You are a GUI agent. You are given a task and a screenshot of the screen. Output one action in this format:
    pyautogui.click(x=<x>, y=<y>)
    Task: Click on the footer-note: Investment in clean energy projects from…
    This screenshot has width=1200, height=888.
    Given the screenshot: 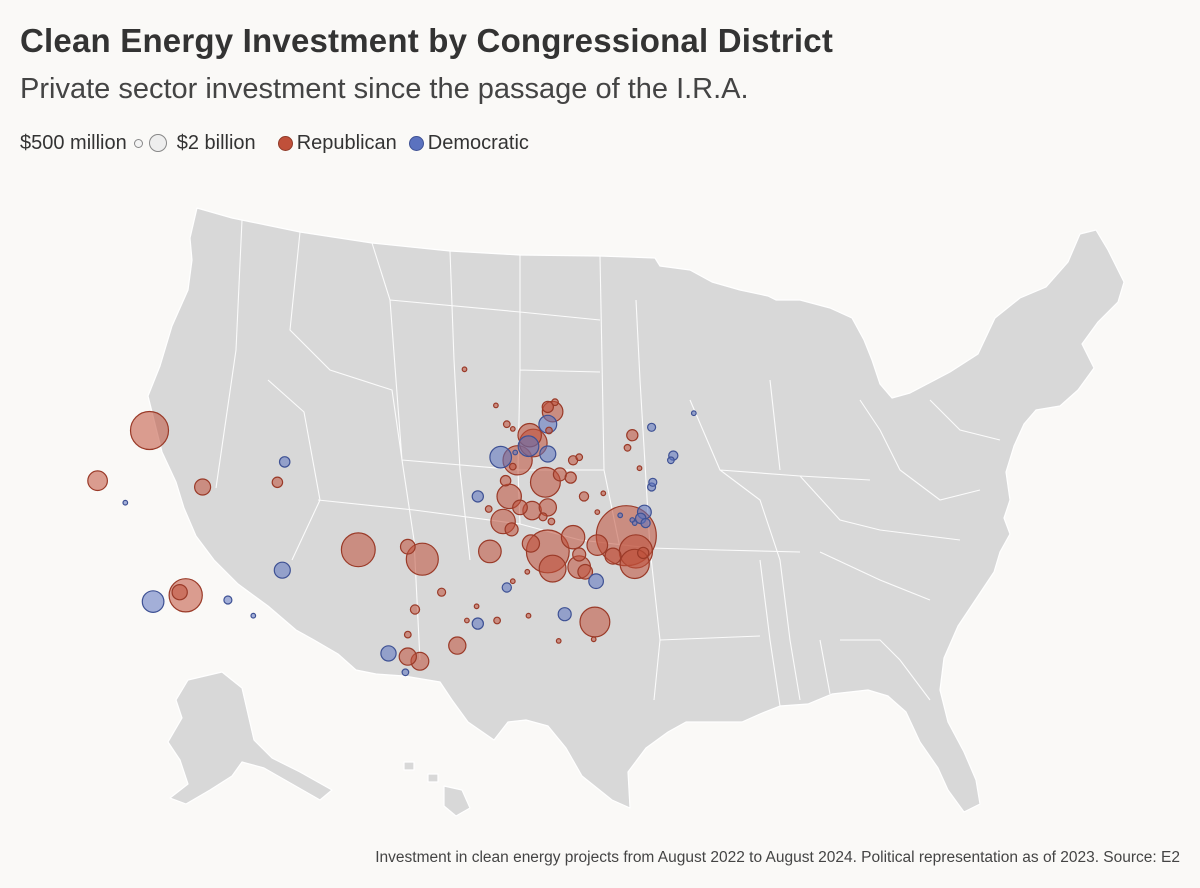 What is the action you would take?
    pyautogui.click(x=777, y=857)
    